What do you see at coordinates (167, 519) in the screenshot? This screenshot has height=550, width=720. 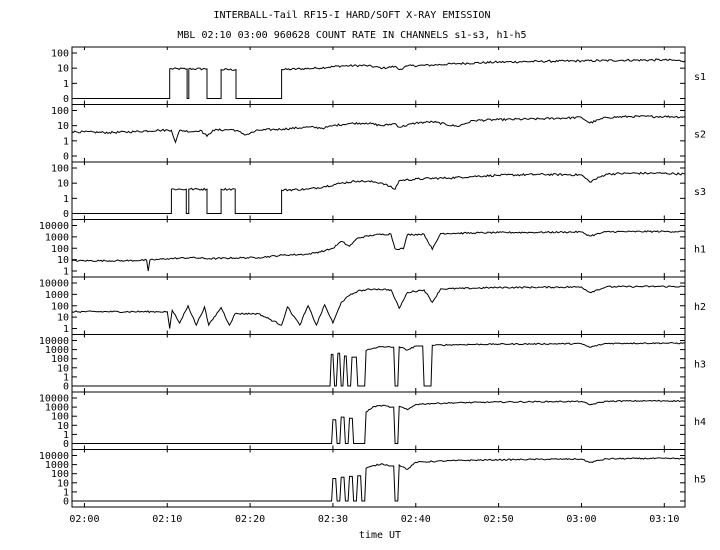 I see `x-tick-label: 02:10` at bounding box center [167, 519].